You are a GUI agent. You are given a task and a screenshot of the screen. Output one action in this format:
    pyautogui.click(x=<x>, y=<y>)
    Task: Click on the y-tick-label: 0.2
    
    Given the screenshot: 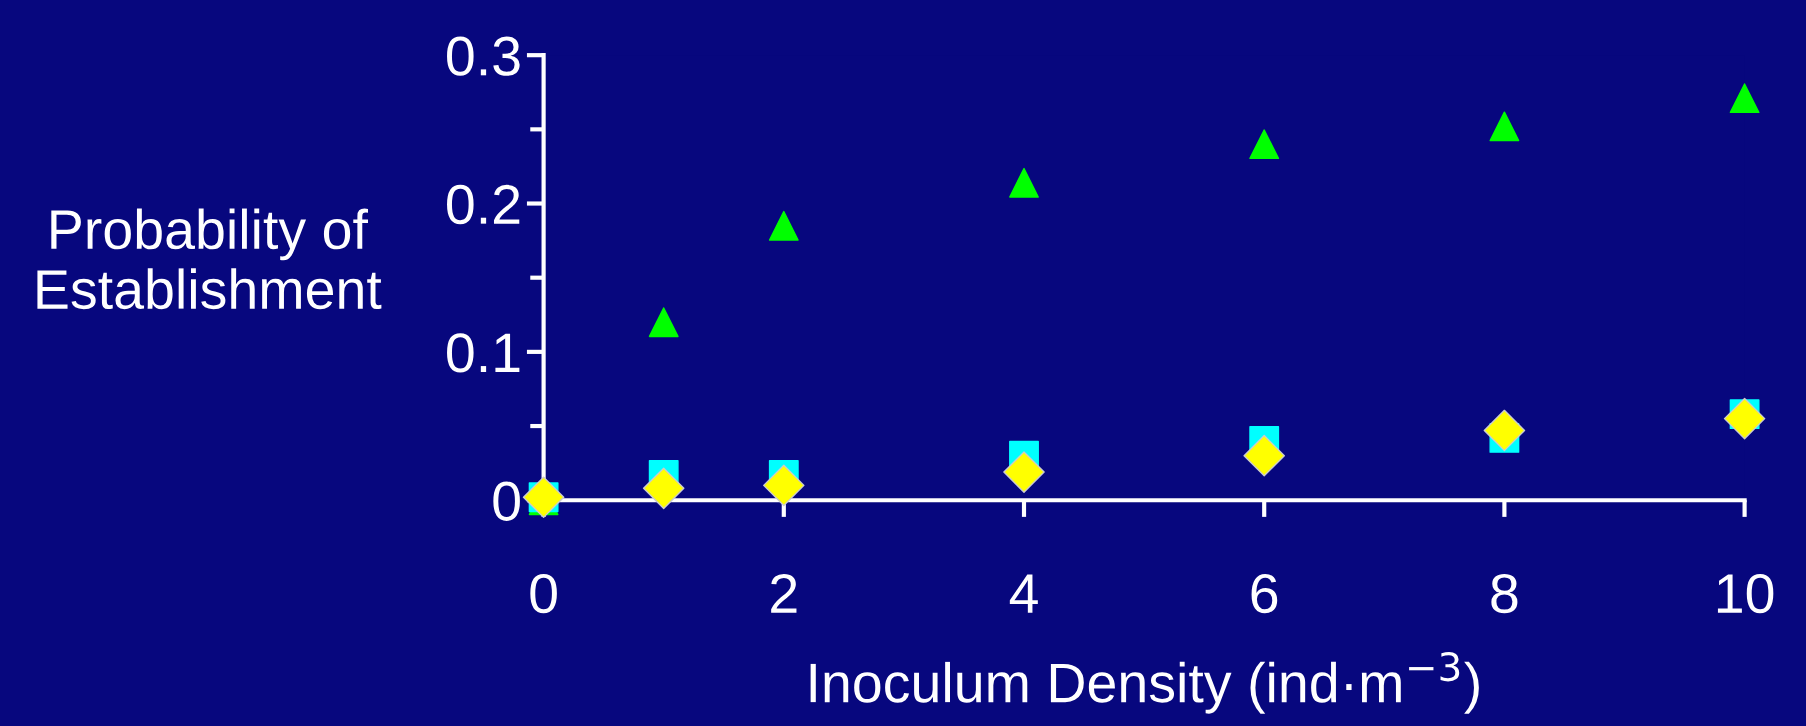 What is the action you would take?
    pyautogui.click(x=483, y=204)
    